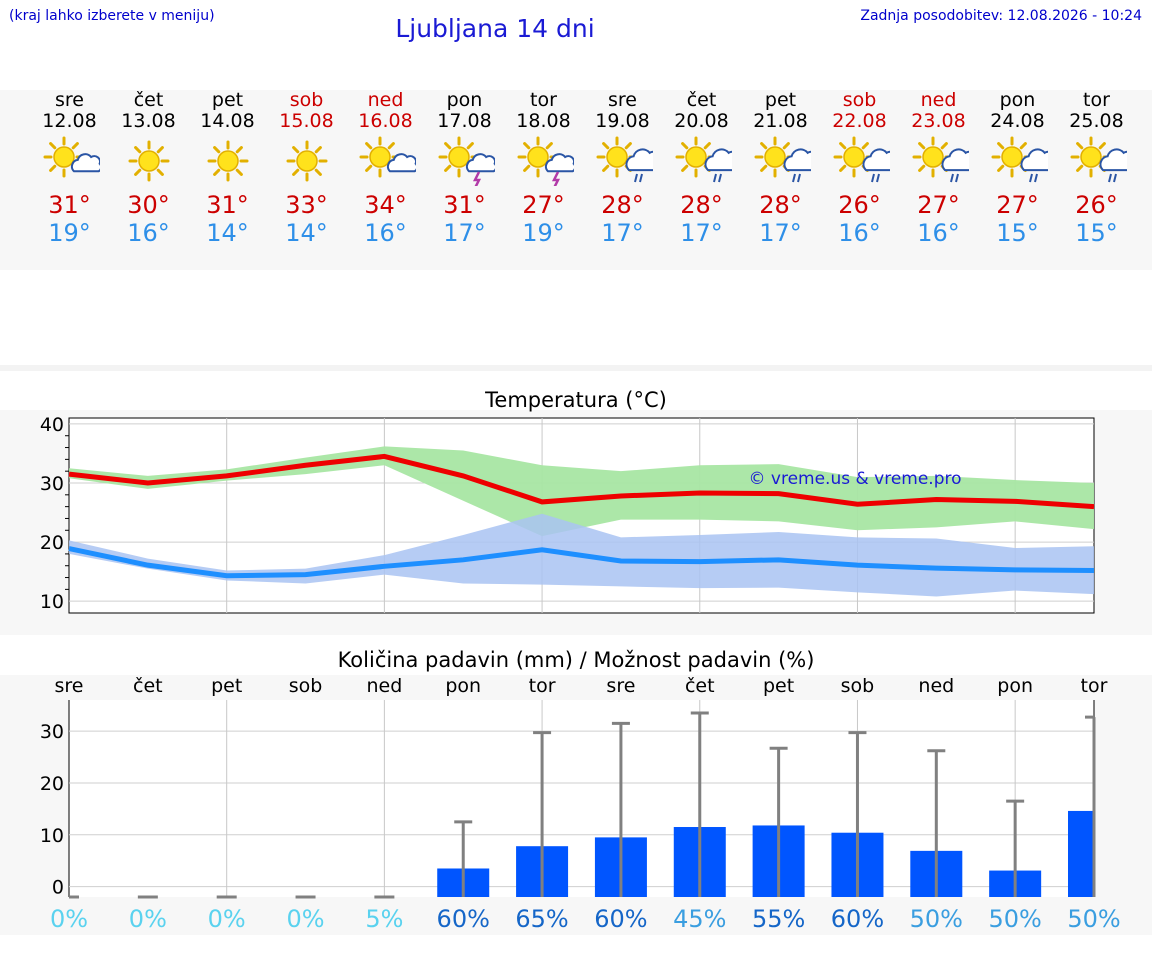  I want to click on day-date: 25.08, so click(1096, 121).